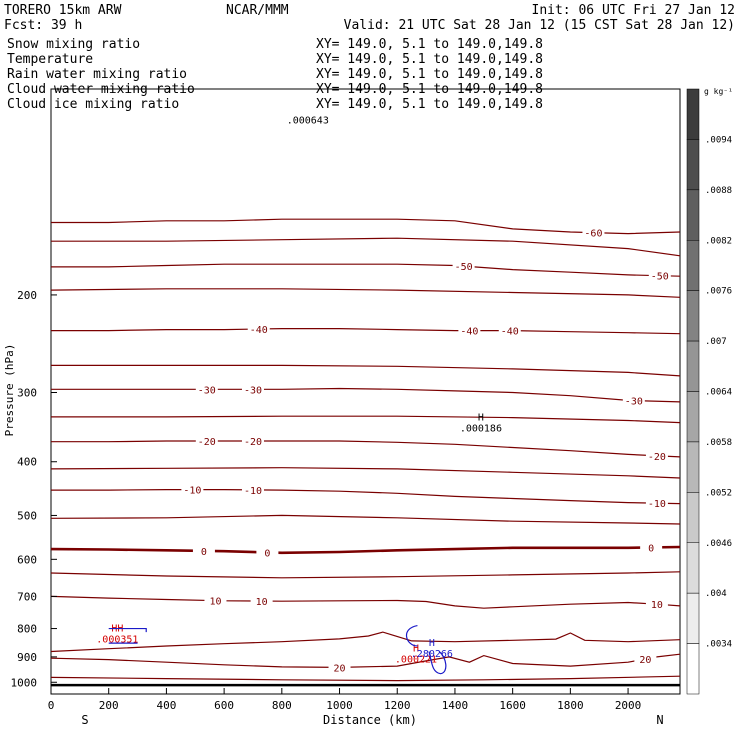 The image size is (740, 740). I want to click on x-tick-label: 1600, so click(512, 705).